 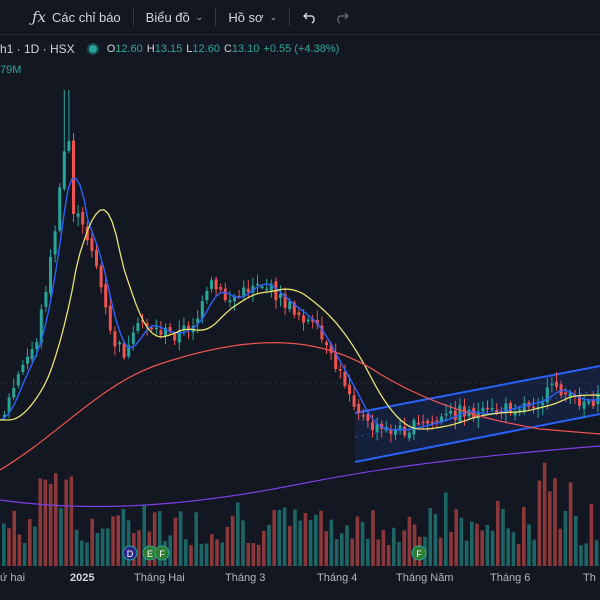 What do you see at coordinates (37, 49) in the screenshot?
I see `symbol-label: h1 · 1D · HSX` at bounding box center [37, 49].